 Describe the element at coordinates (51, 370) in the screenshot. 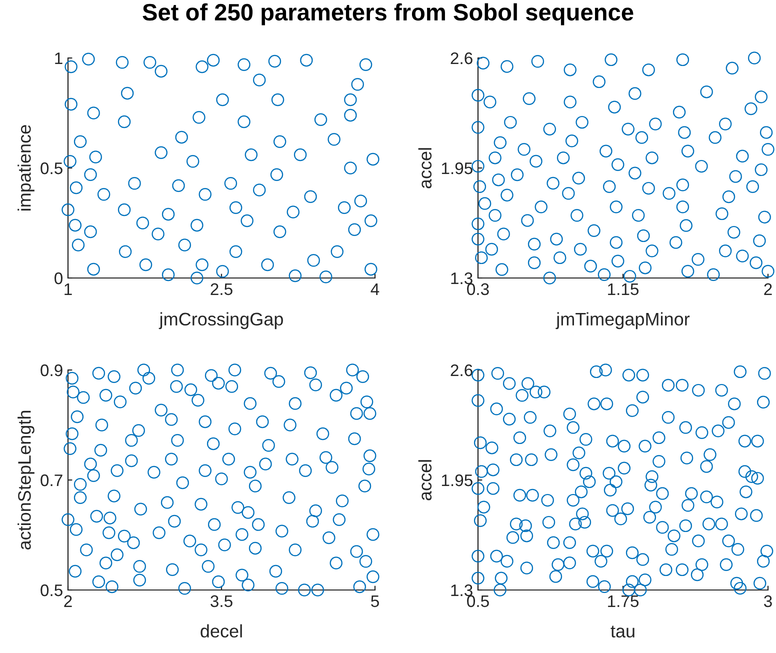

I see `y-tick-label: 0.9` at that location.